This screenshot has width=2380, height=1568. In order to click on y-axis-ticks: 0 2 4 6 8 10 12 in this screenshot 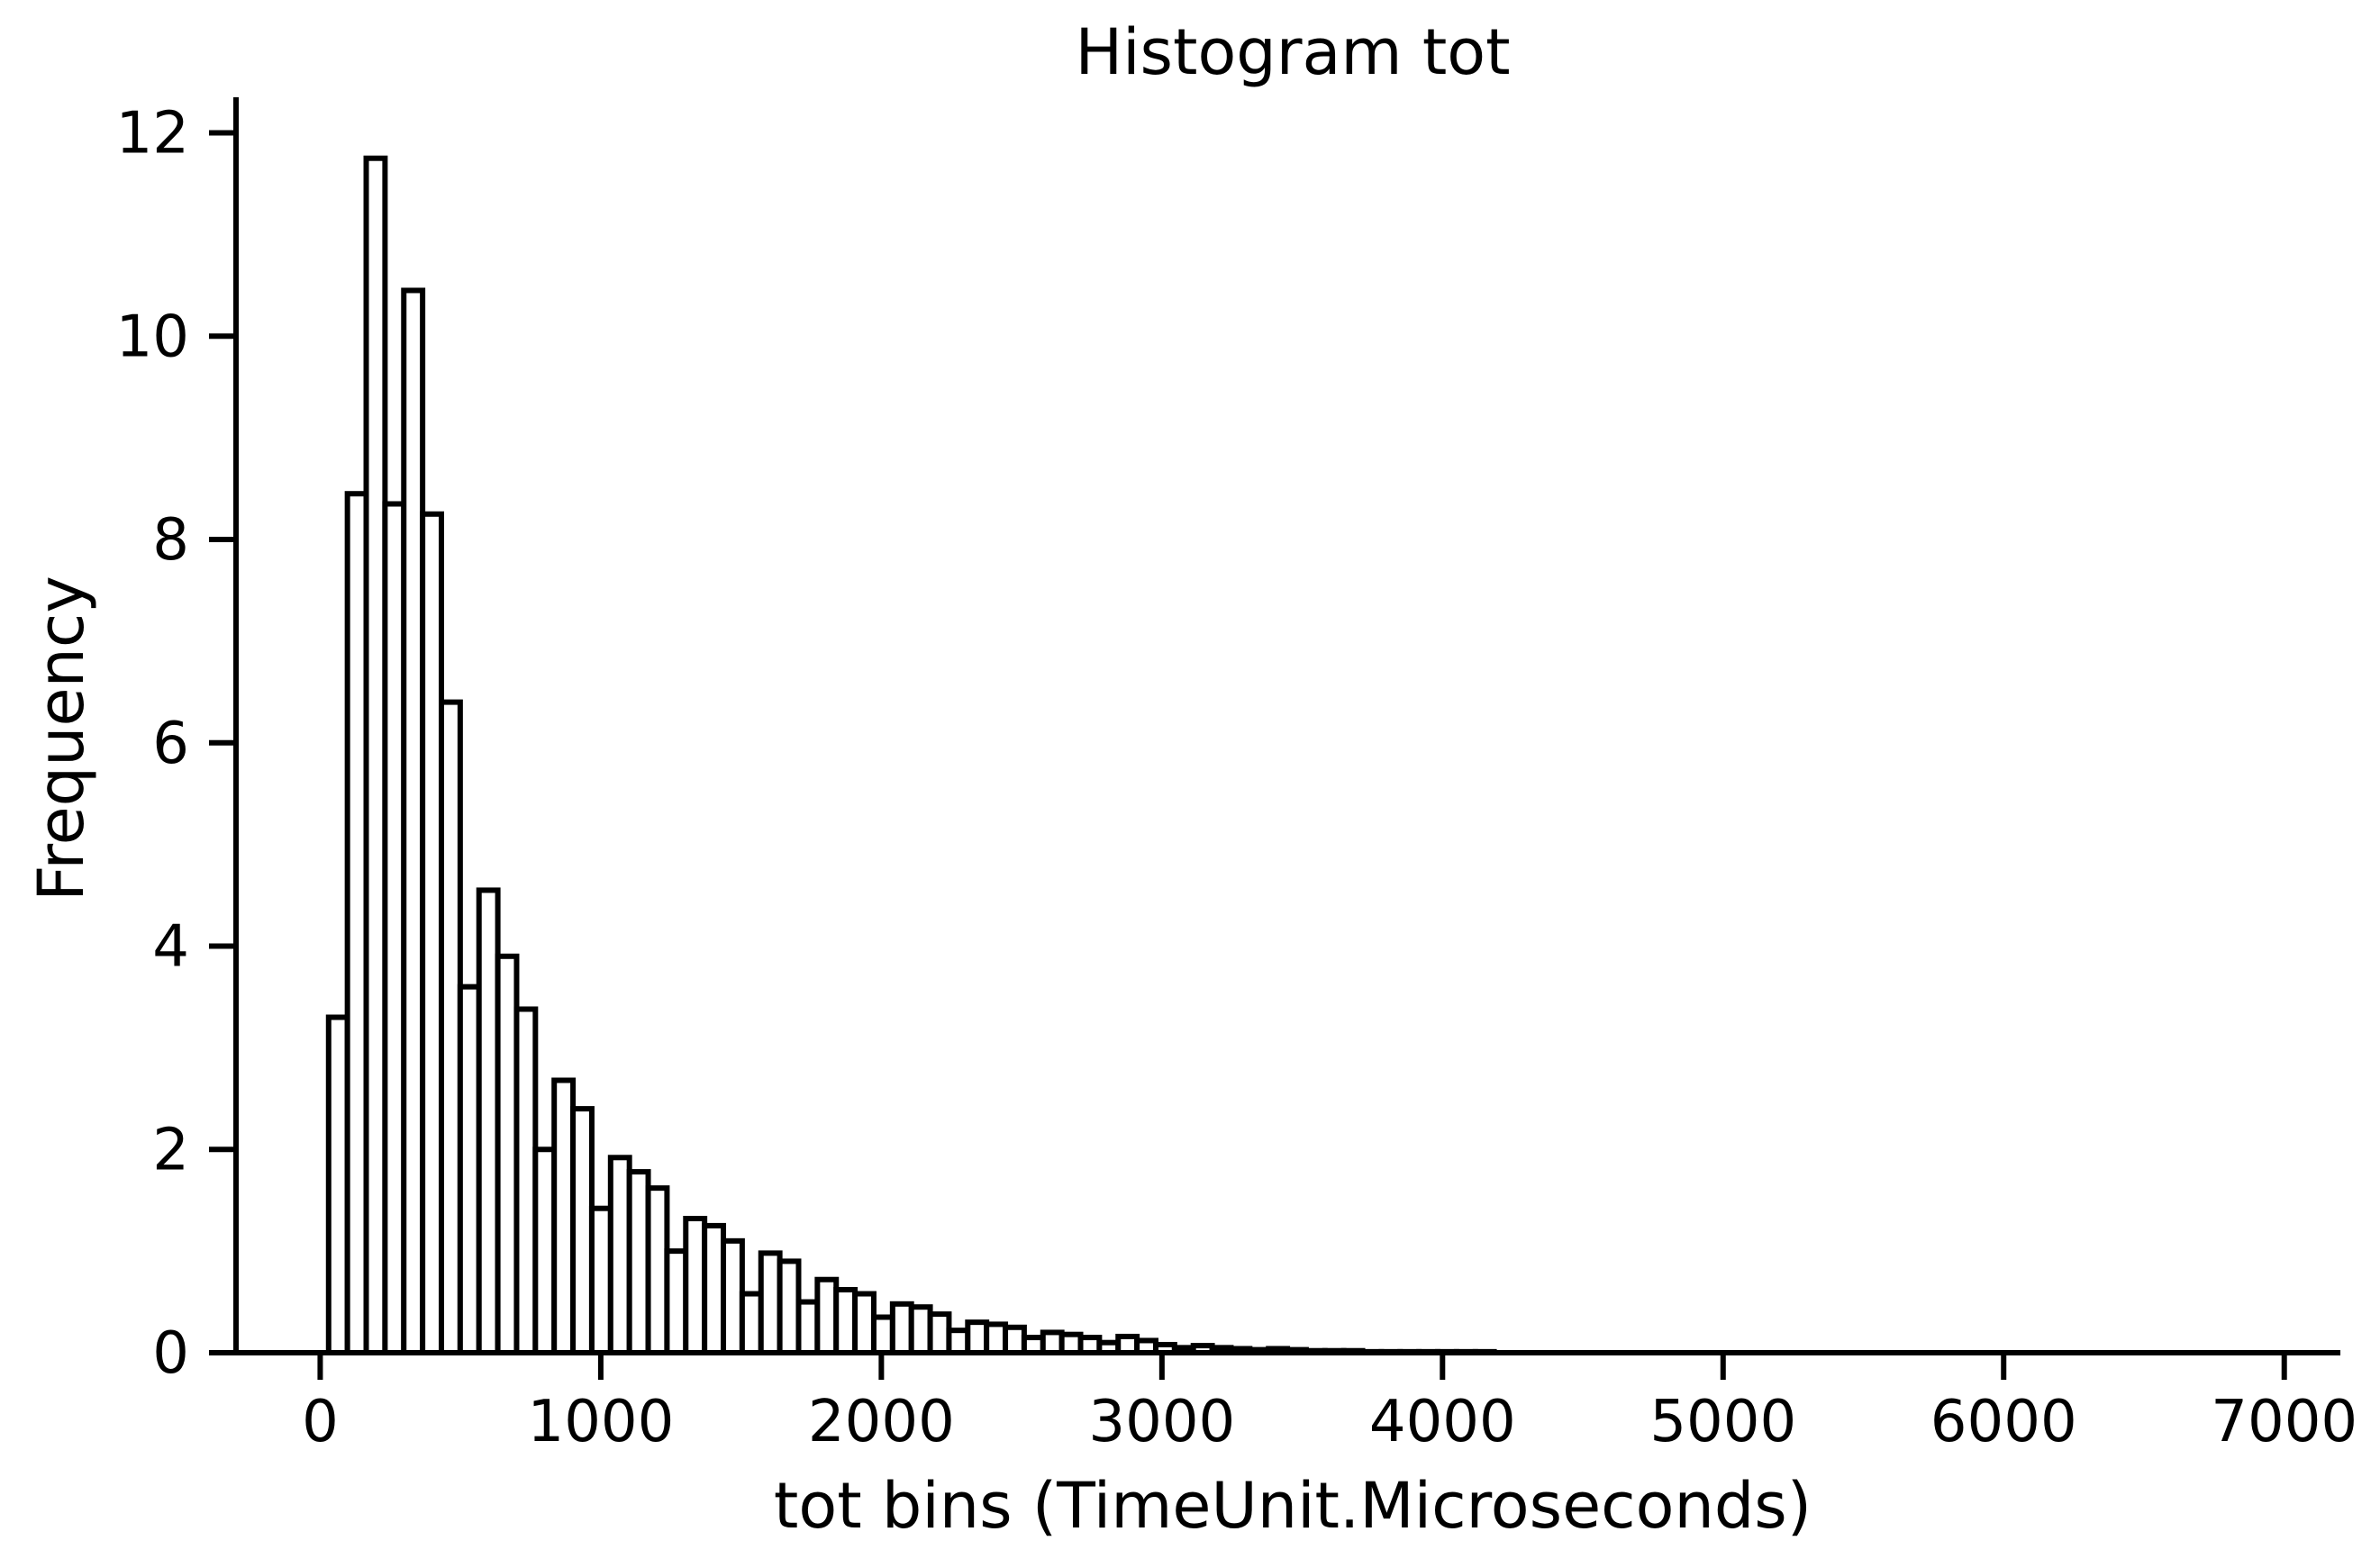, I will do `click(176, 744)`.